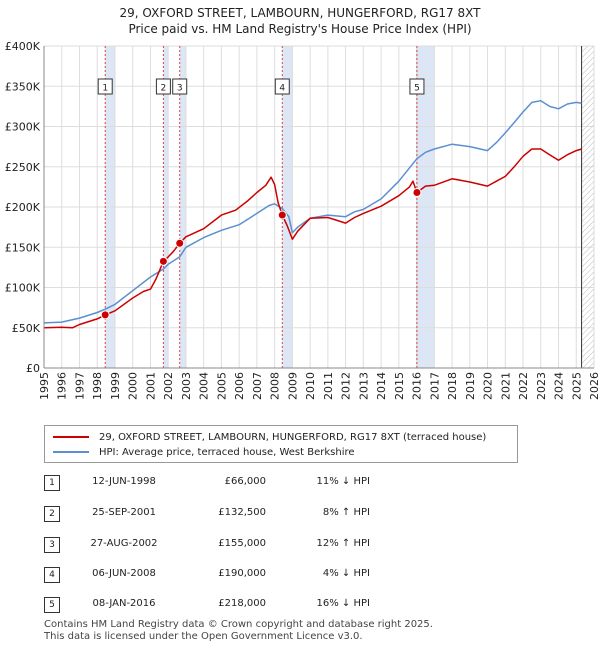 The height and width of the screenshot is (650, 600). I want to click on x-tick-label: 2022, so click(523, 386).